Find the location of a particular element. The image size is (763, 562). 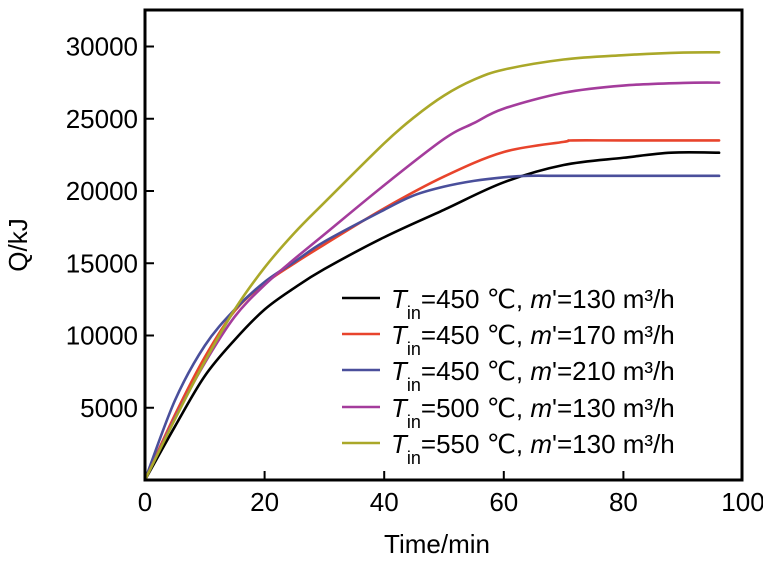

legend-label: Tin=450 ℃, m'=170 m³/h is located at coordinates (533, 339).